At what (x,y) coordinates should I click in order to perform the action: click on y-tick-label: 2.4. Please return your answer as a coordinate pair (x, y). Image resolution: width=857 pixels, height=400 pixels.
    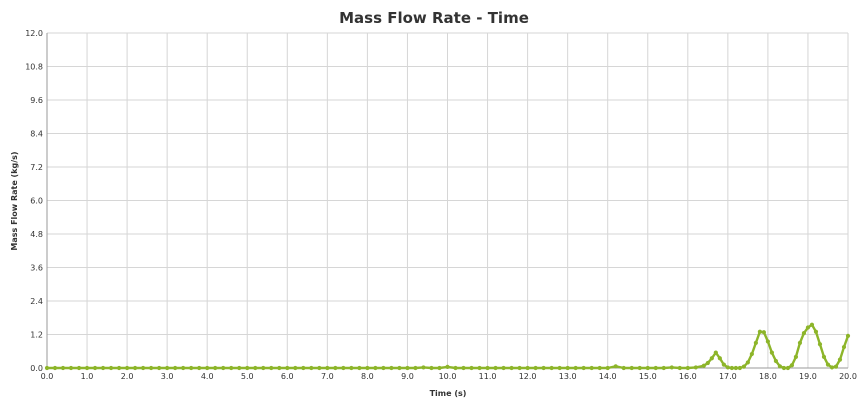
    Looking at the image, I should click on (36, 301).